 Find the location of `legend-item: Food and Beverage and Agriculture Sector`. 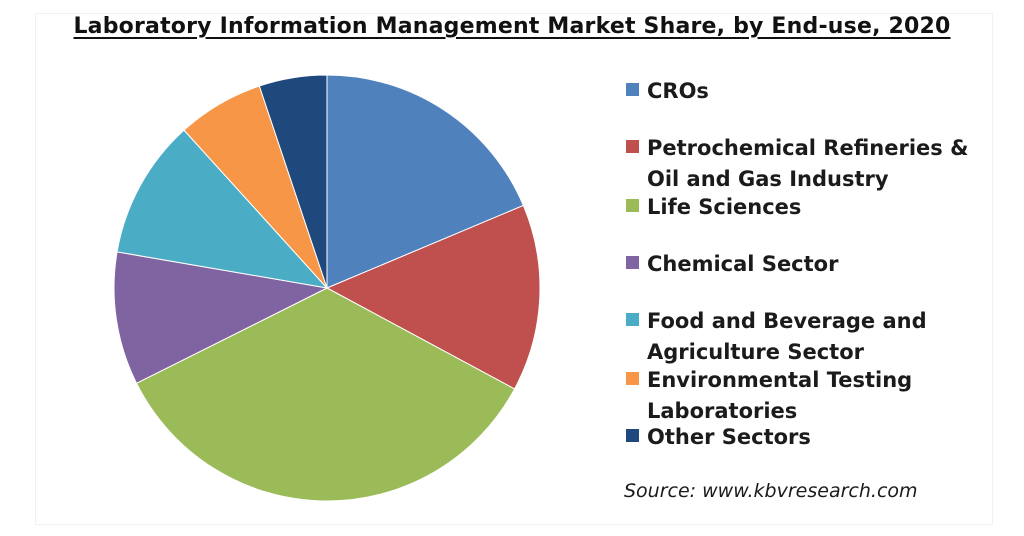

legend-item: Food and Beverage and Agriculture Sector is located at coordinates (814, 337).